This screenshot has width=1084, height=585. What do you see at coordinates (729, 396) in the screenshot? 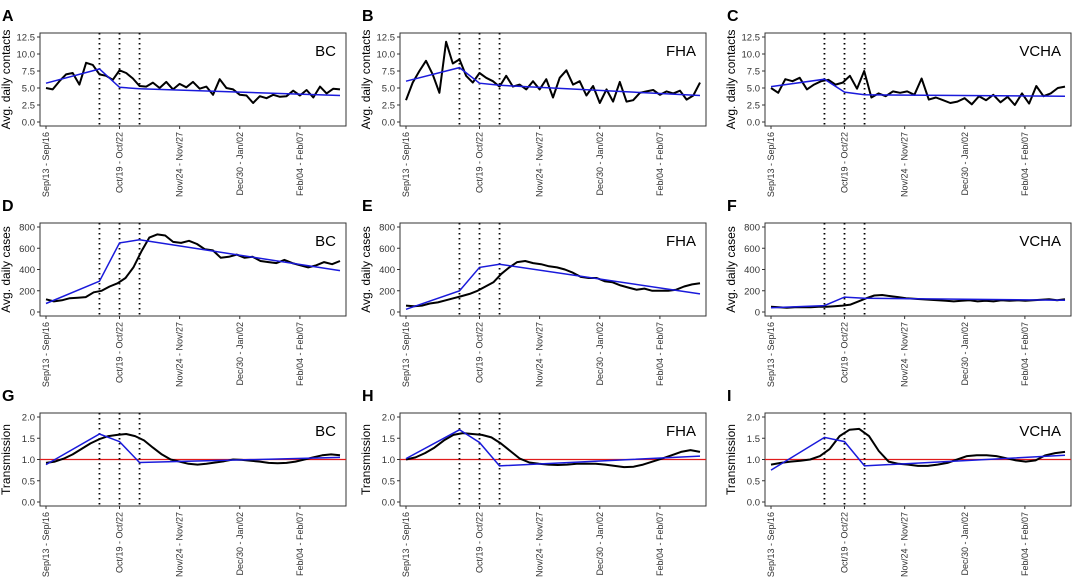
I see `panel-letter: I` at bounding box center [729, 396].